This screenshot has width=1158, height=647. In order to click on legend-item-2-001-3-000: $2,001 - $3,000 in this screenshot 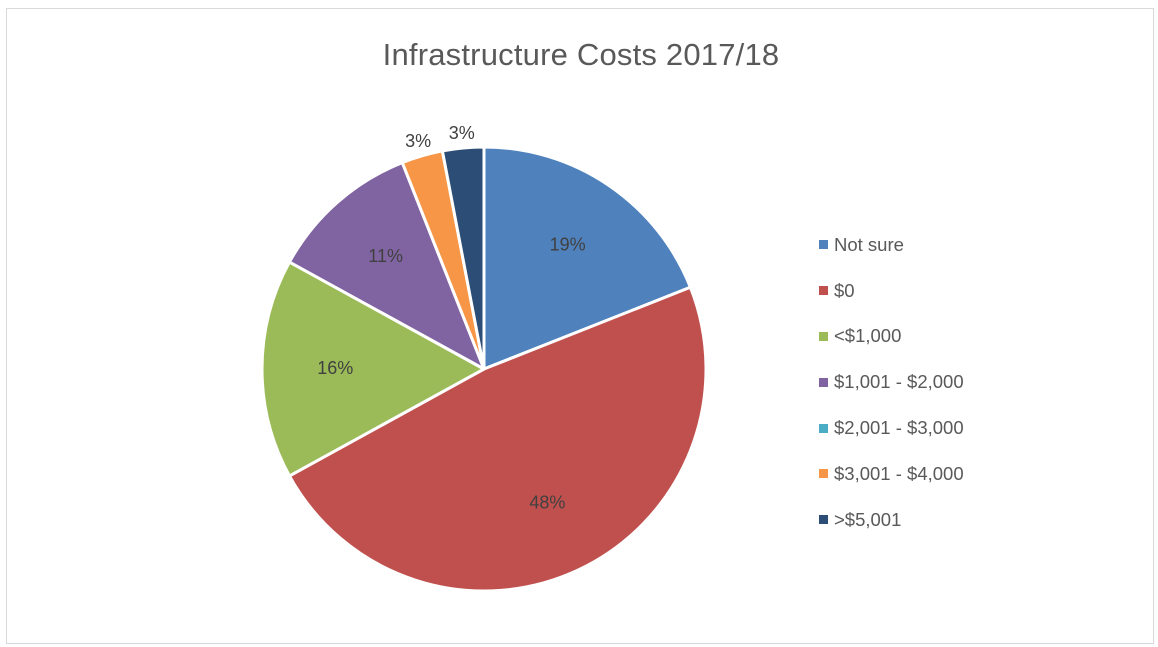, I will do `click(891, 428)`.